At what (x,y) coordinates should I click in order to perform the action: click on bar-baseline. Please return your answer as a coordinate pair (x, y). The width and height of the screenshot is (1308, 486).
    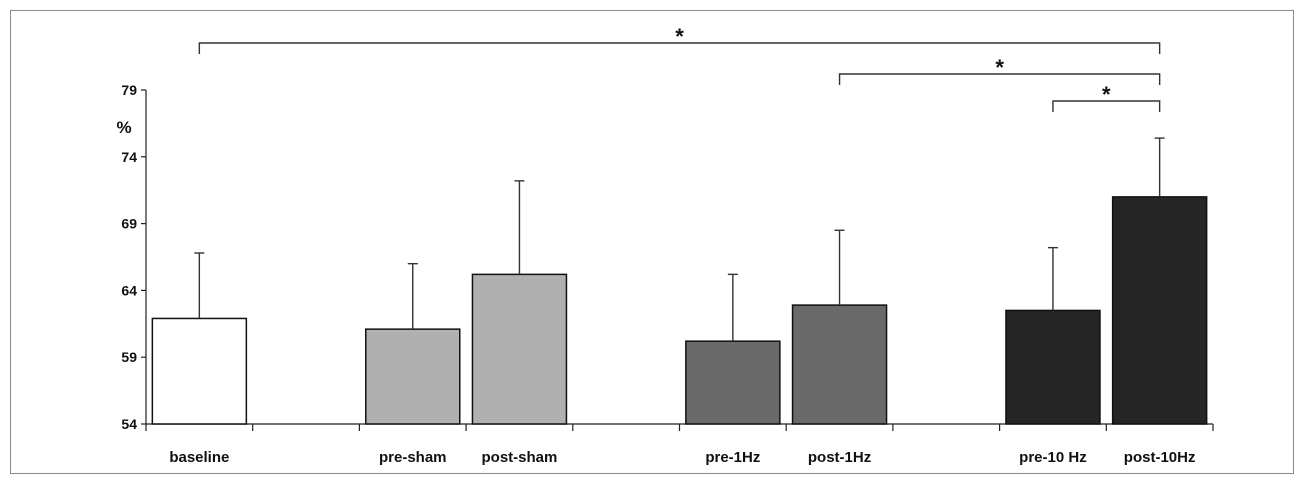
    Looking at the image, I should click on (199, 371).